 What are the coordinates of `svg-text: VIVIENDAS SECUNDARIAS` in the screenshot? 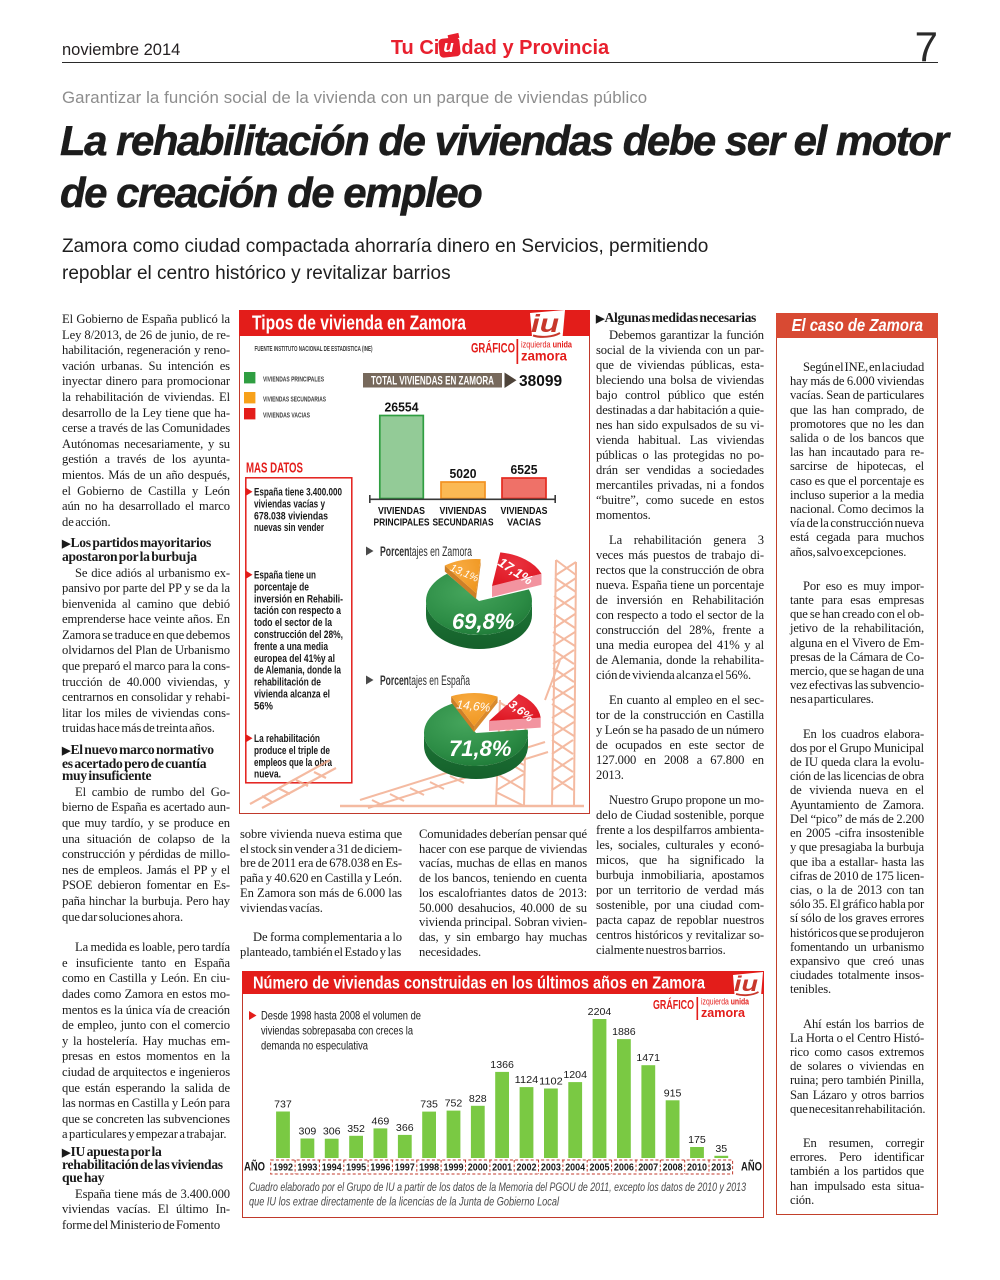 It's located at (294, 399).